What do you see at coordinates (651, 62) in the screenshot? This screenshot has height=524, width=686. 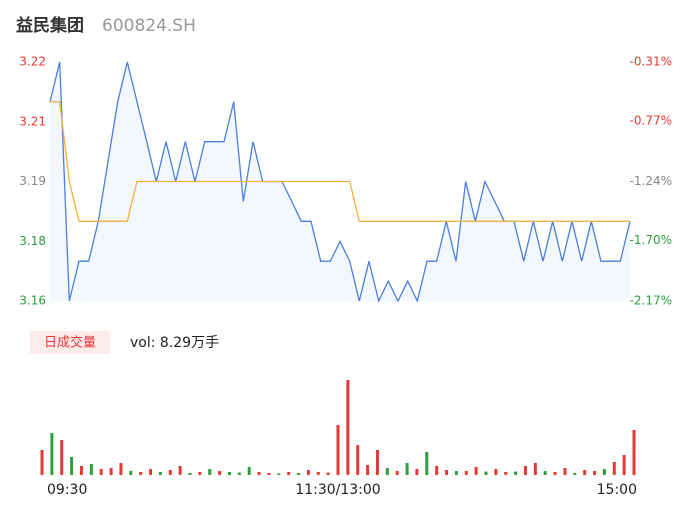 I see `y2-tick-label: -0.31%` at bounding box center [651, 62].